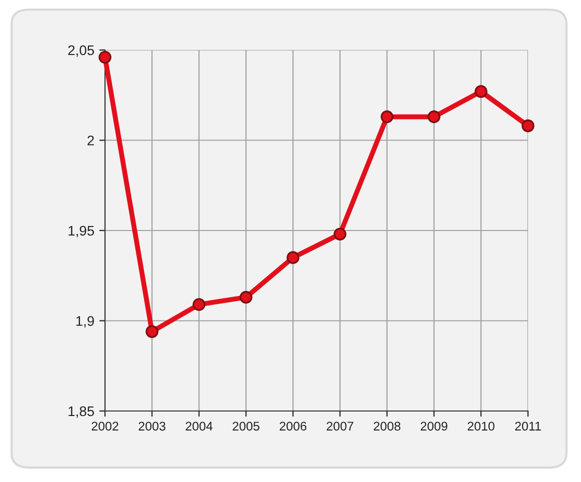 This screenshot has width=581, height=482. What do you see at coordinates (81, 51) in the screenshot?
I see `y-tick-label: 2,05` at bounding box center [81, 51].